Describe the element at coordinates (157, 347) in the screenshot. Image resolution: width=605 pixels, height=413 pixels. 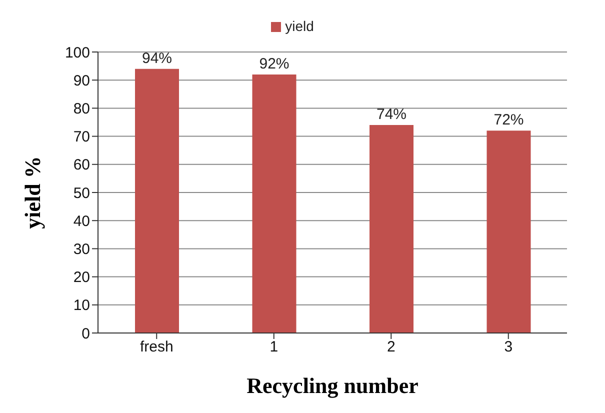
I see `x-tick-label: fresh` at that location.